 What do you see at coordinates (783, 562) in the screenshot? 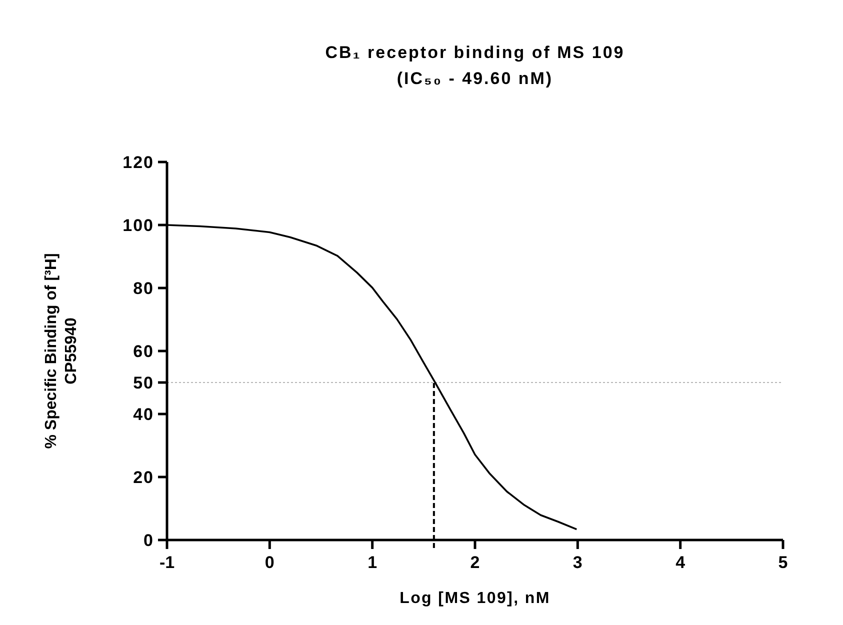
I see `x-tick-label: 5` at bounding box center [783, 562].